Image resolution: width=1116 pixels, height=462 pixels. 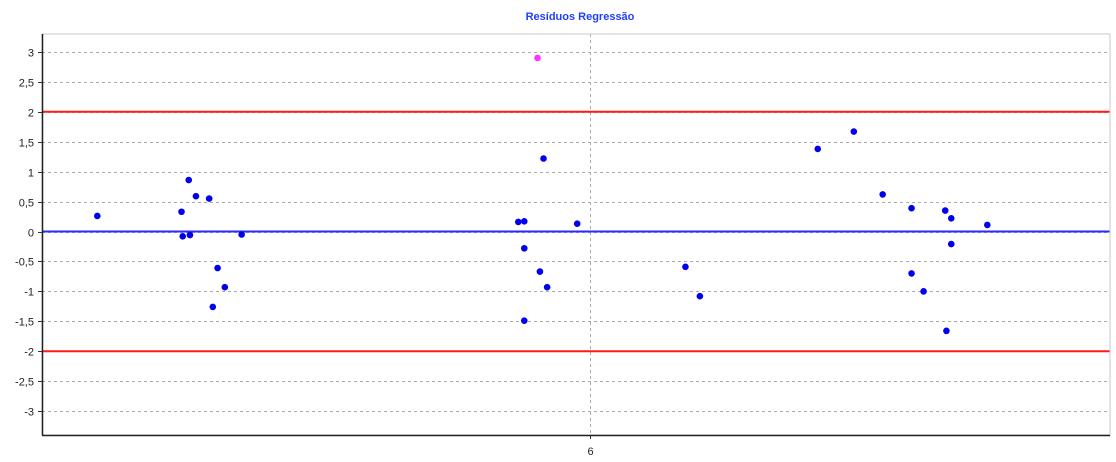 What do you see at coordinates (24, 263) in the screenshot?
I see `y-tick-label: -0,5` at bounding box center [24, 263].